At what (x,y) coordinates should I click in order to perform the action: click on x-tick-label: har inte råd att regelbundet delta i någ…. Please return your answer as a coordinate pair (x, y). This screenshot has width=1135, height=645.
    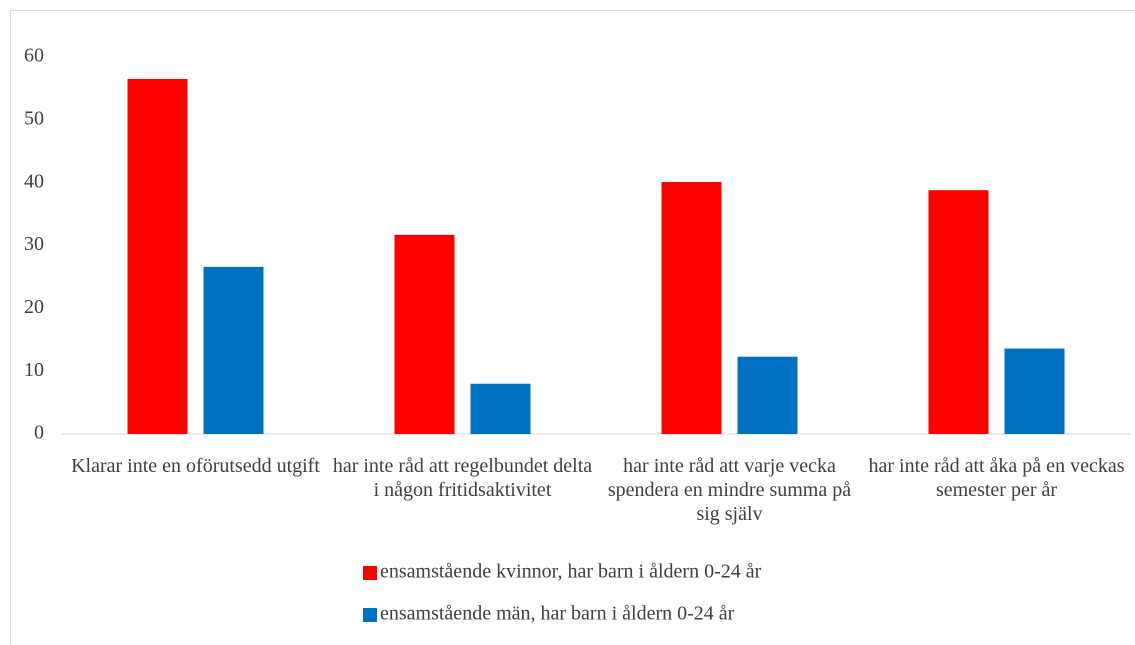
    Looking at the image, I should click on (462, 478).